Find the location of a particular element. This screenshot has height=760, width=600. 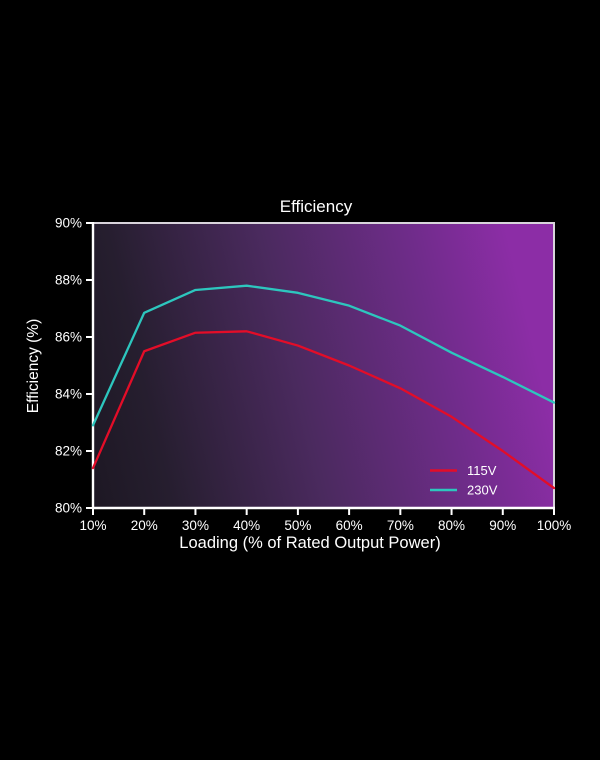

y-tick-label: 86% is located at coordinates (68, 337).